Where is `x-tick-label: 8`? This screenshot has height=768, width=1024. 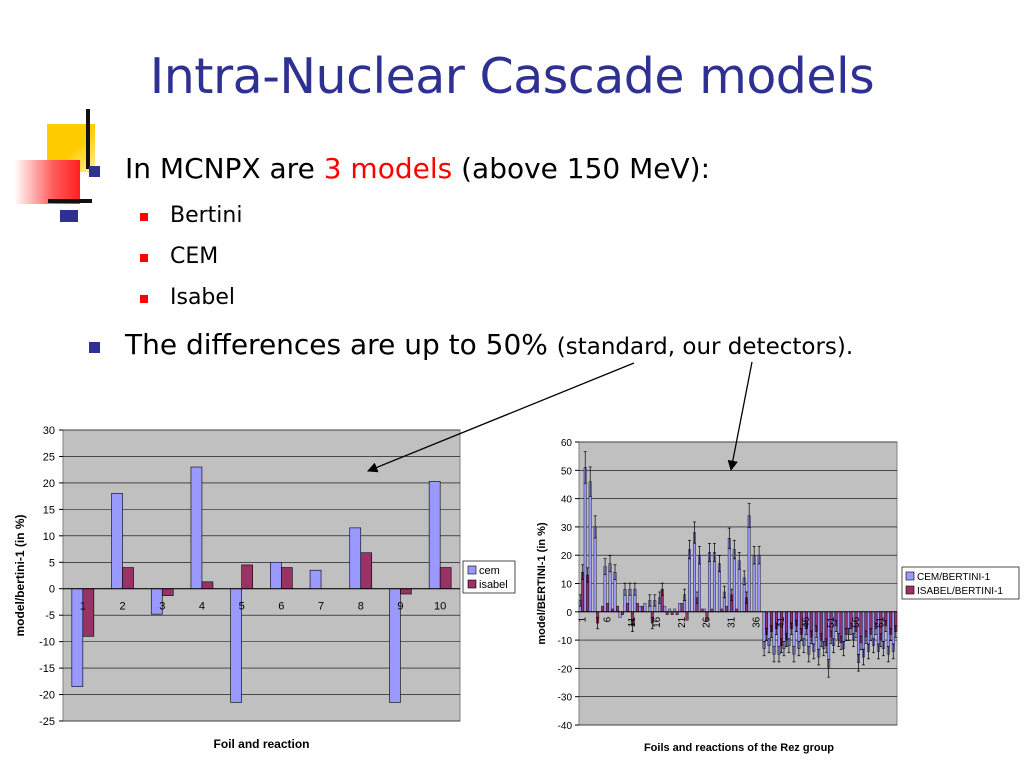 x-tick-label: 8 is located at coordinates (361, 607).